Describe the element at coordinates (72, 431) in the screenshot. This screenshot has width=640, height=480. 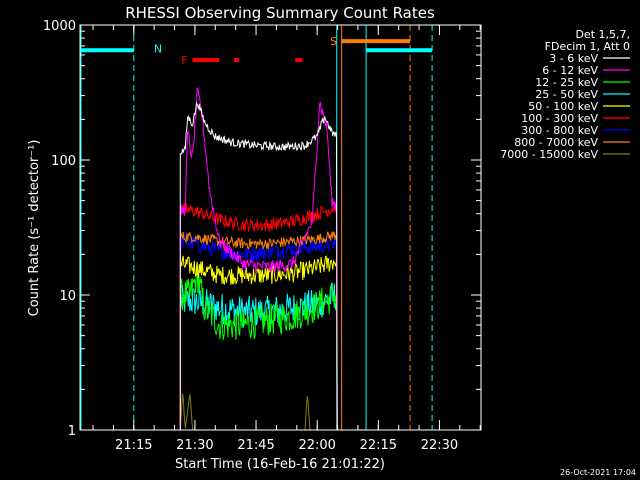
I see `y-tick-label: 1` at that location.